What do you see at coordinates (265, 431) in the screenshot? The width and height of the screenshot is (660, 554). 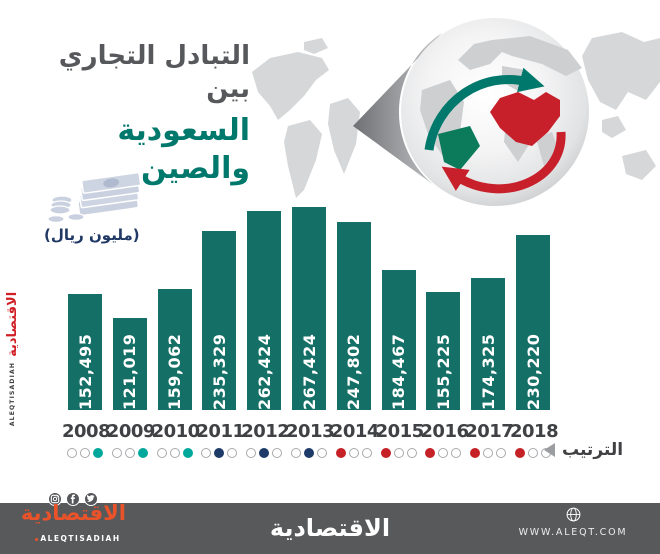 I see `year-label-2012: 2012` at bounding box center [265, 431].